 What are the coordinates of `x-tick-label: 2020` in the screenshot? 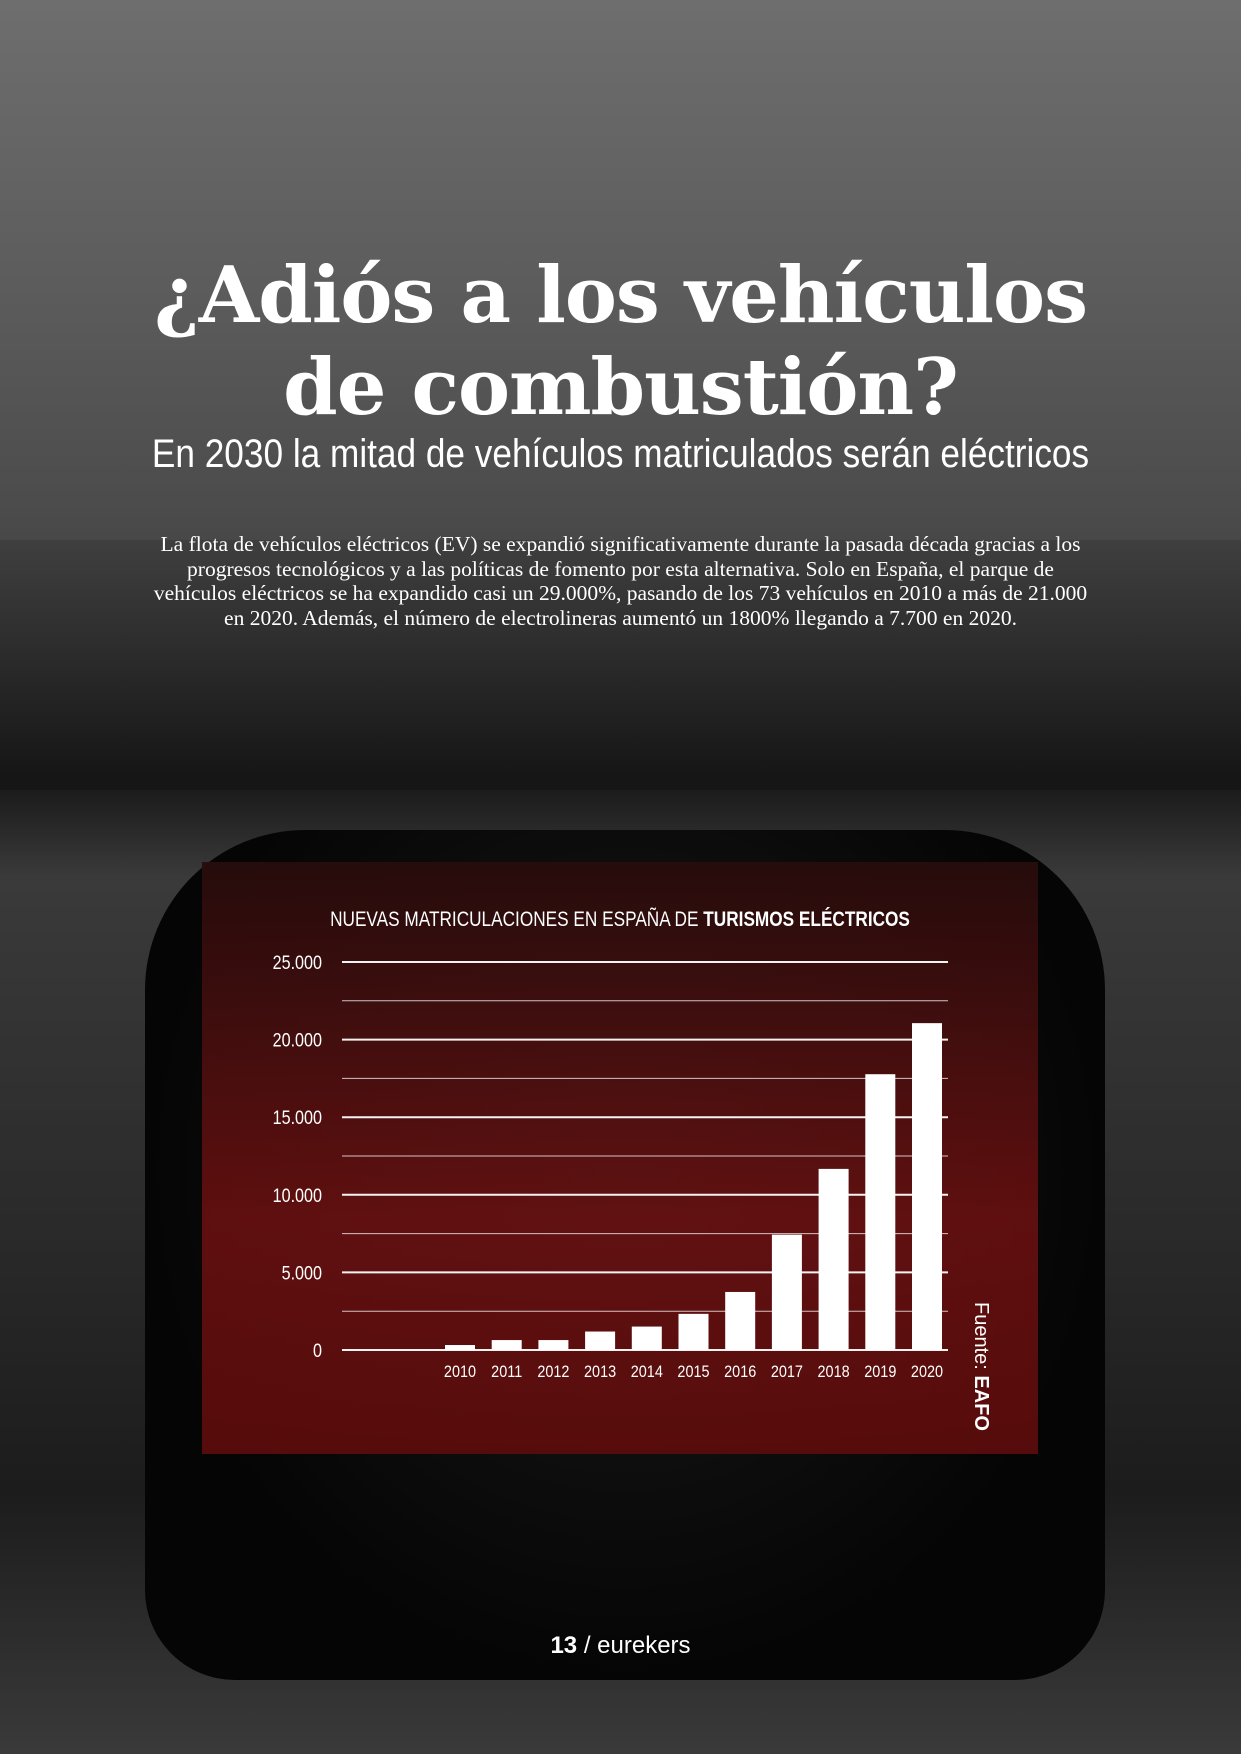 It's located at (927, 1372).